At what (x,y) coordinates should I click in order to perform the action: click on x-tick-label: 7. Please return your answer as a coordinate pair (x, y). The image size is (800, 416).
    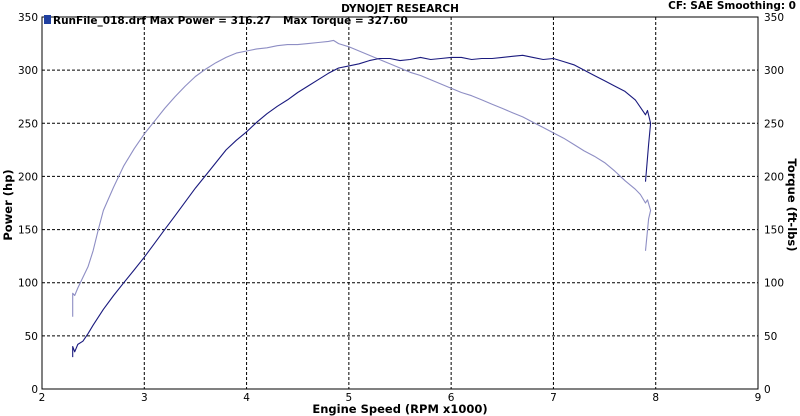
    Looking at the image, I should click on (553, 398).